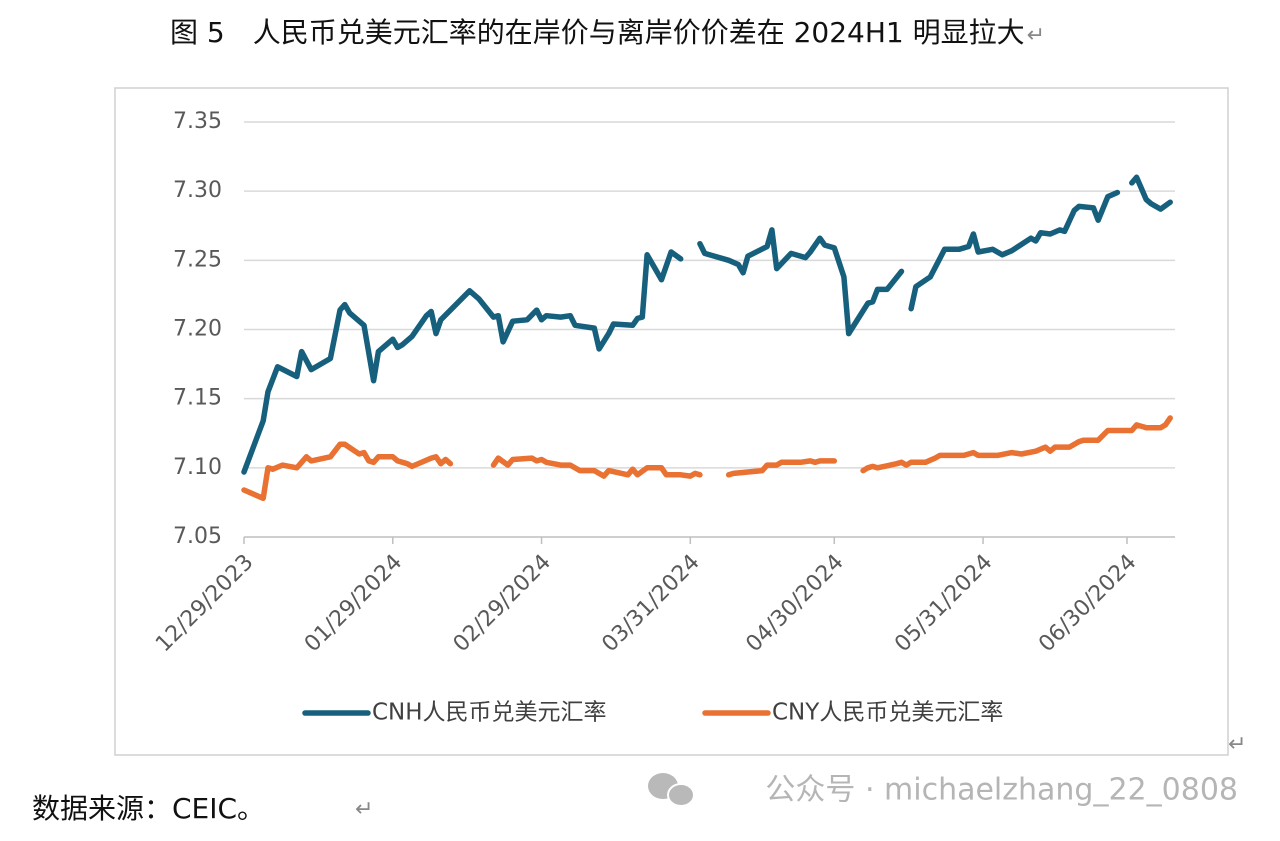  What do you see at coordinates (887, 713) in the screenshot?
I see `legend-label: CNY人民币兑美元汇率` at bounding box center [887, 713].